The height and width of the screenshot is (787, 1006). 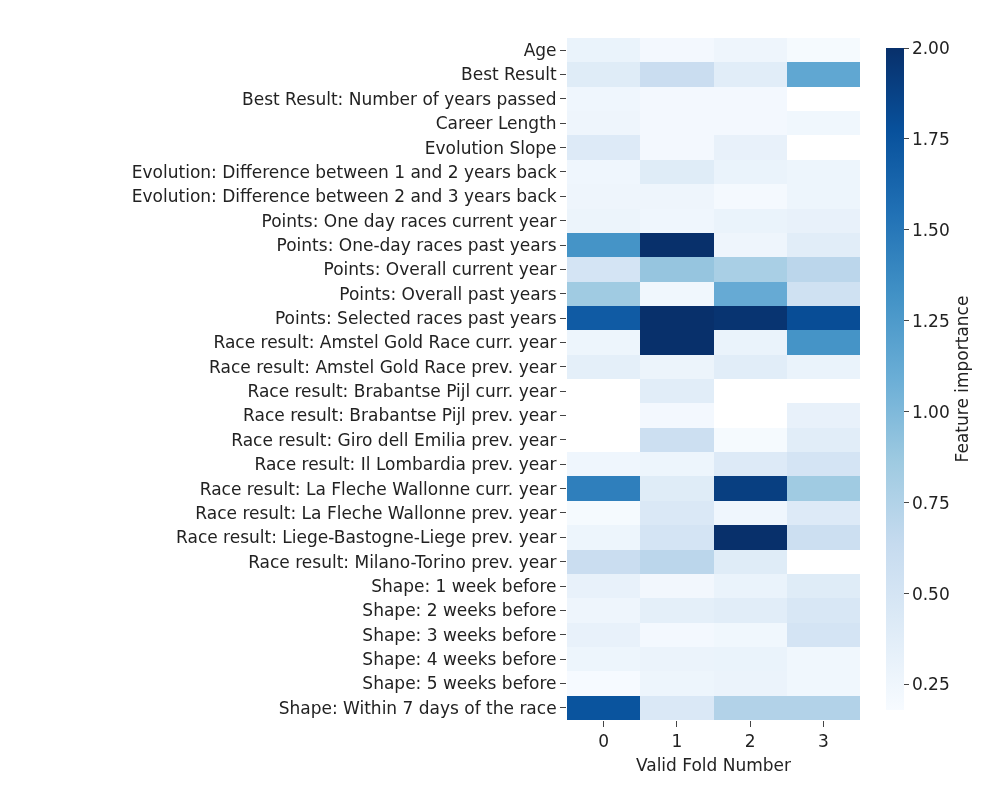 I want to click on color-bar-label: 1.00, so click(x=930, y=411).